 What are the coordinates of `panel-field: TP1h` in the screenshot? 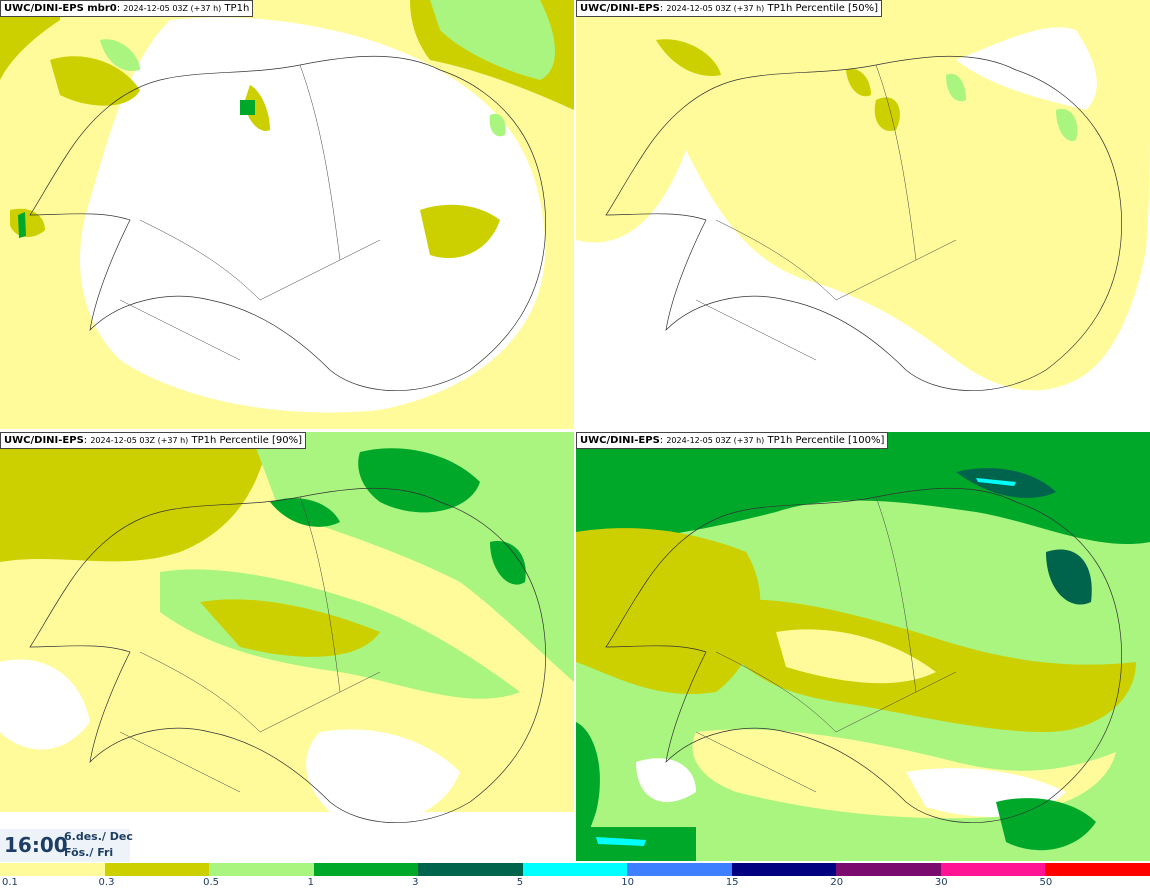 It's located at (237, 8).